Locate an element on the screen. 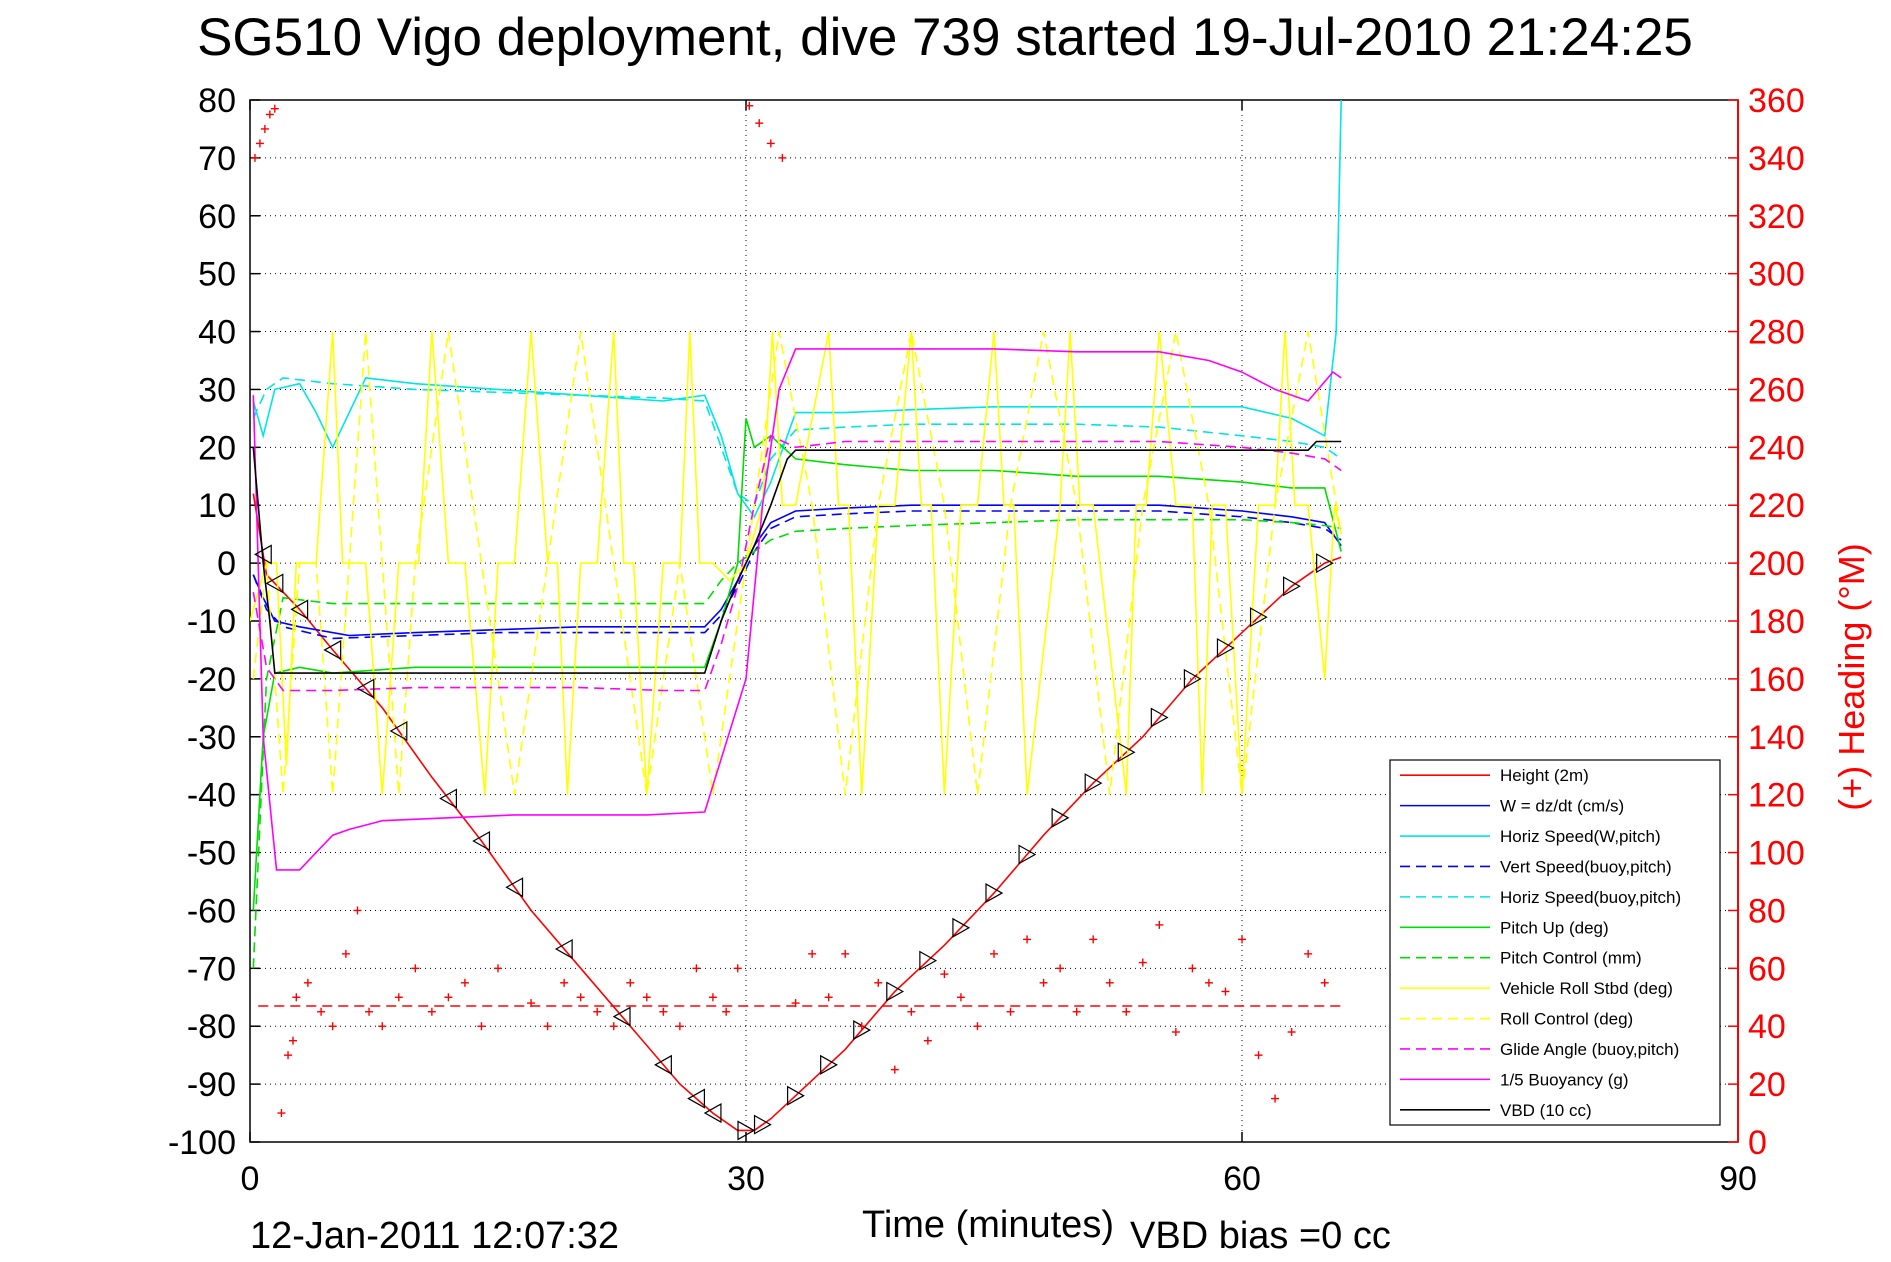 The image size is (1891, 1262). y2-tick-label: 160 is located at coordinates (1776, 680).